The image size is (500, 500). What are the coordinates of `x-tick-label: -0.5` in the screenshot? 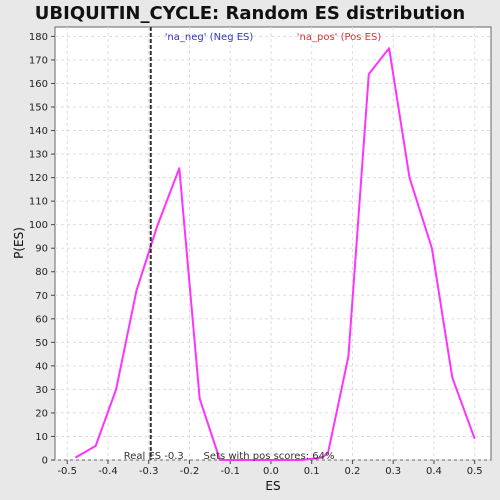 It's located at (67, 471).